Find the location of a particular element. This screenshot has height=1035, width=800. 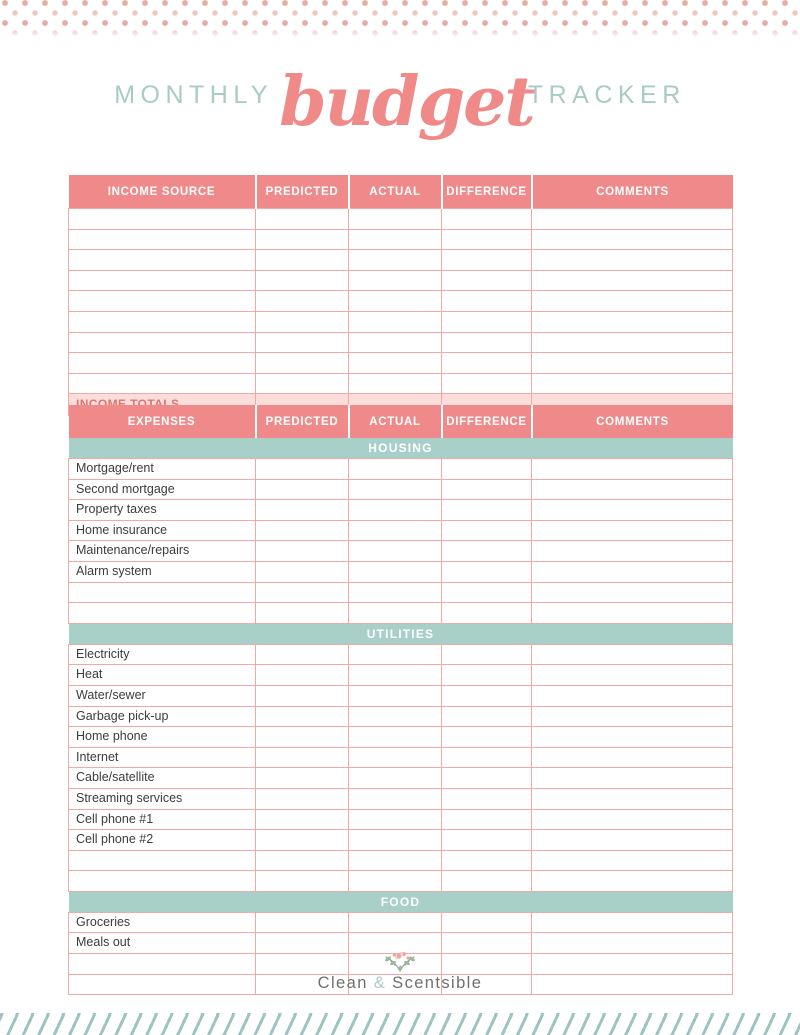

expense-name-cell is located at coordinates (162, 592).